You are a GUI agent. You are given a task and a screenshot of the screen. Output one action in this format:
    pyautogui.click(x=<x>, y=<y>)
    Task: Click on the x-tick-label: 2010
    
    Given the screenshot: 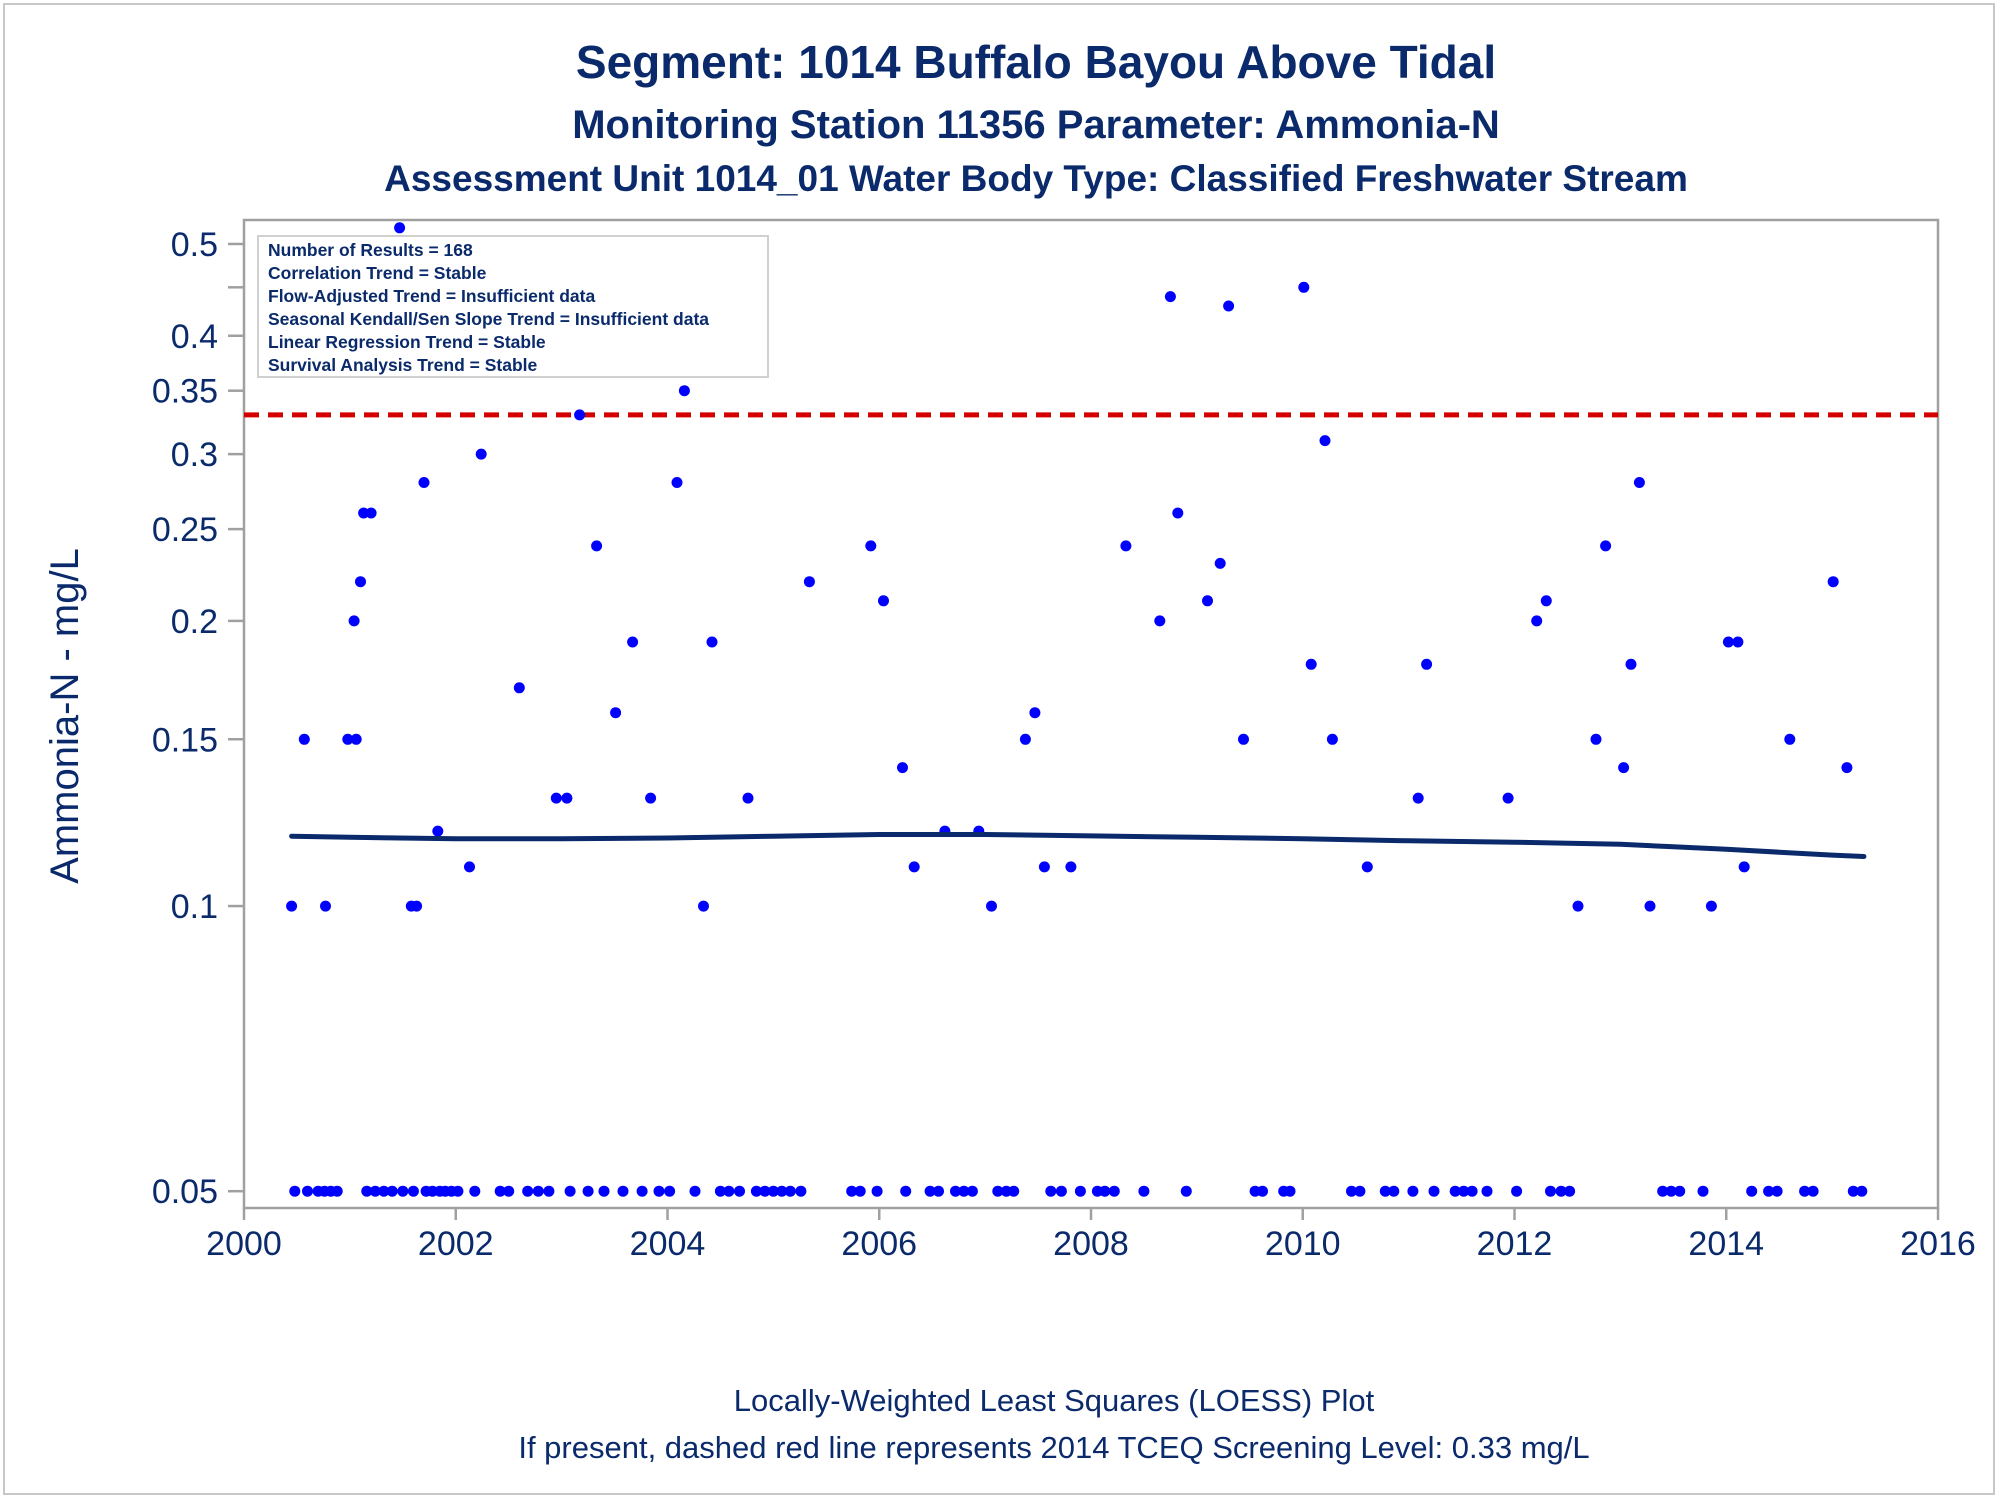 What is the action you would take?
    pyautogui.click(x=1303, y=1244)
    